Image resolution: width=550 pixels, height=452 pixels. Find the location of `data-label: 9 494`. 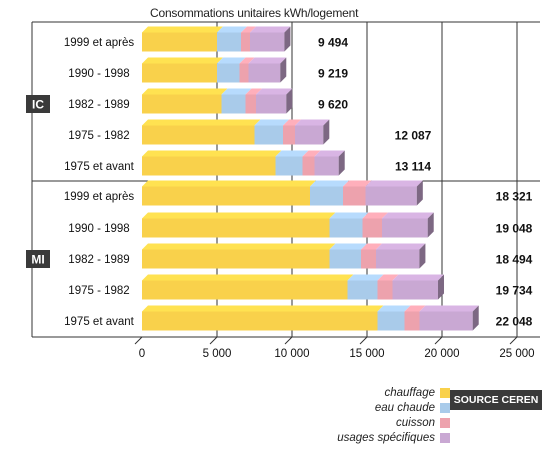

data-label: 9 494 is located at coordinates (333, 43).